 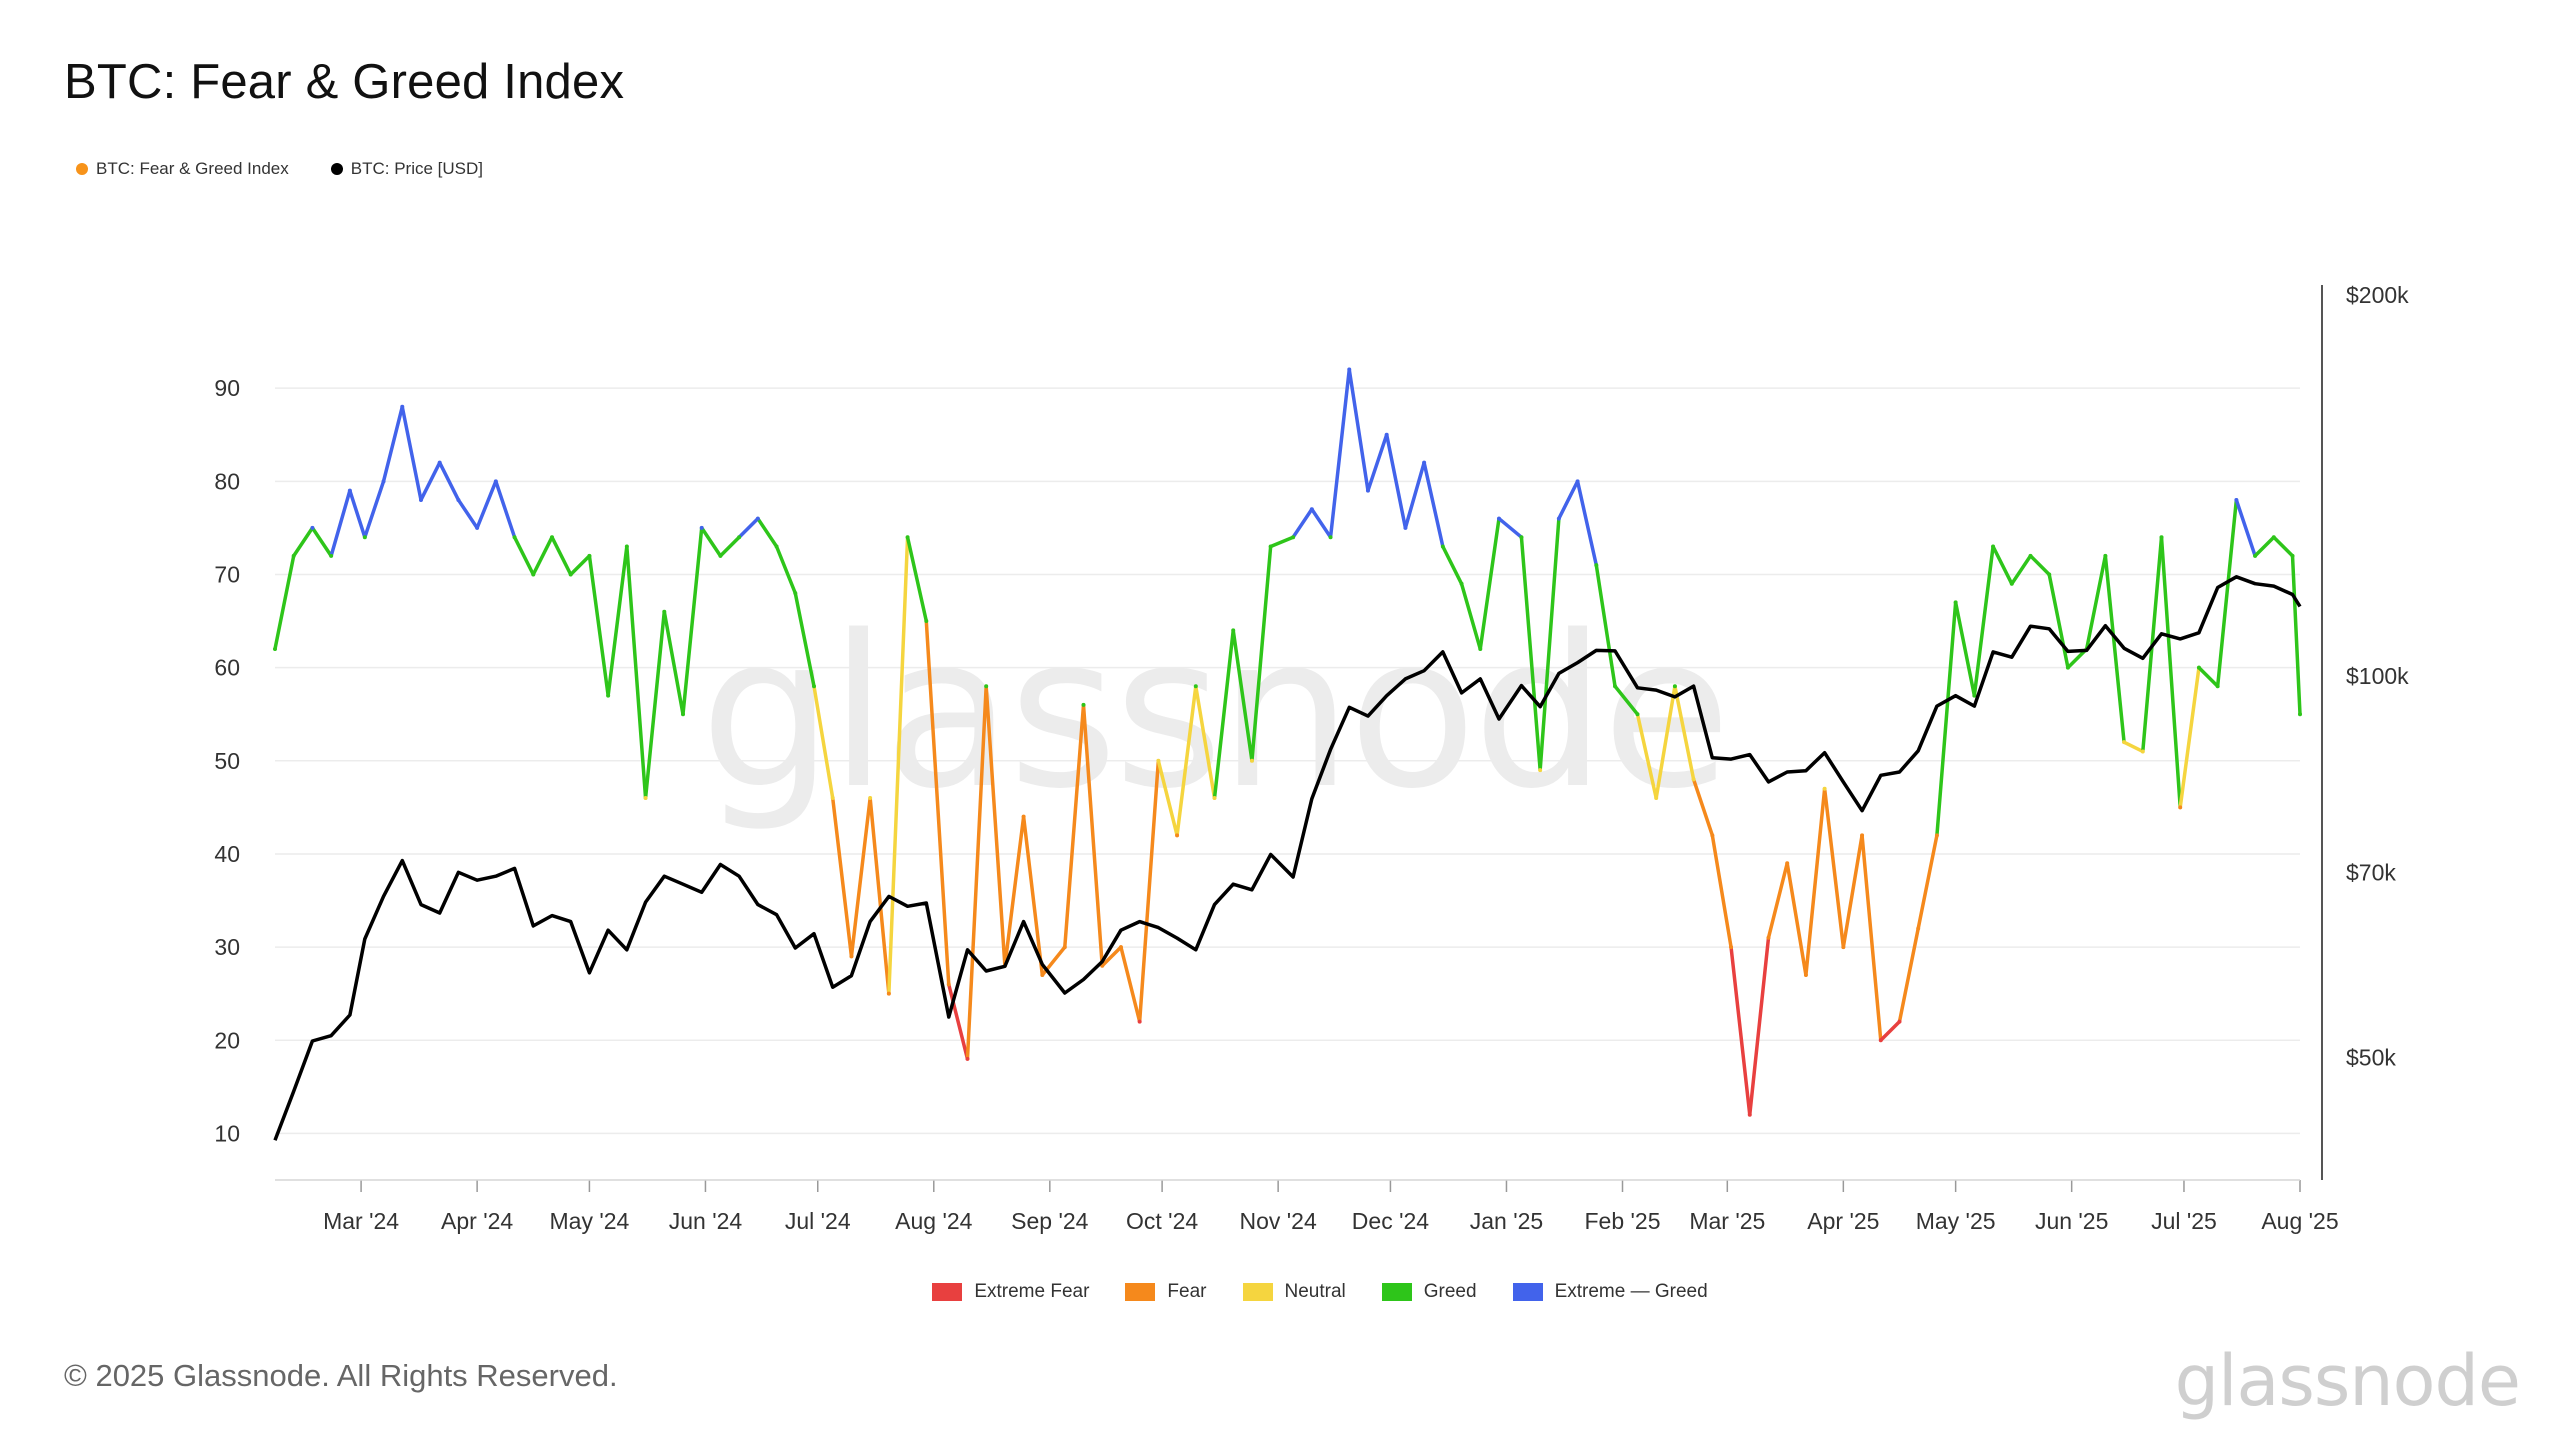 What do you see at coordinates (227, 481) in the screenshot?
I see `left-tick-label: 80` at bounding box center [227, 481].